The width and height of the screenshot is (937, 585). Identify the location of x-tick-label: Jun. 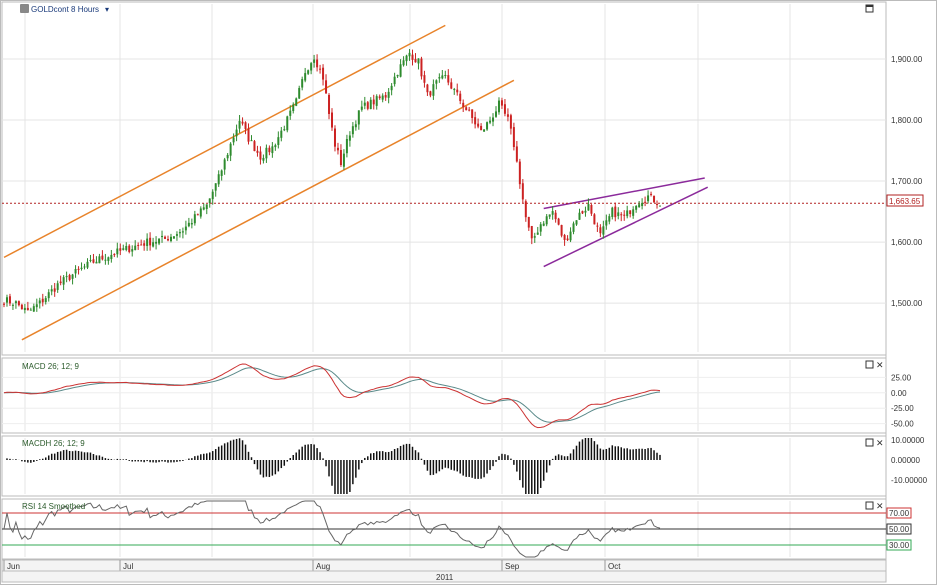
(13, 566).